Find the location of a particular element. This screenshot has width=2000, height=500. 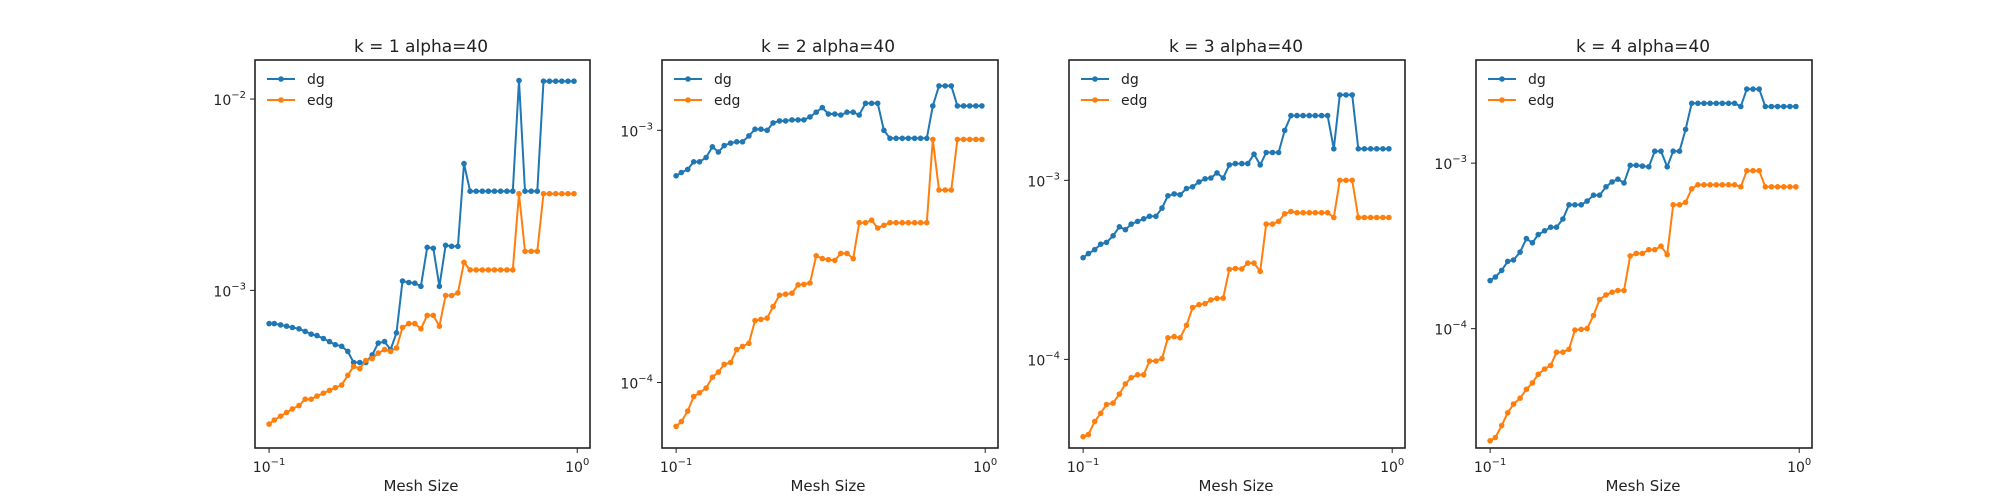

axes-frame is located at coordinates (830, 254).